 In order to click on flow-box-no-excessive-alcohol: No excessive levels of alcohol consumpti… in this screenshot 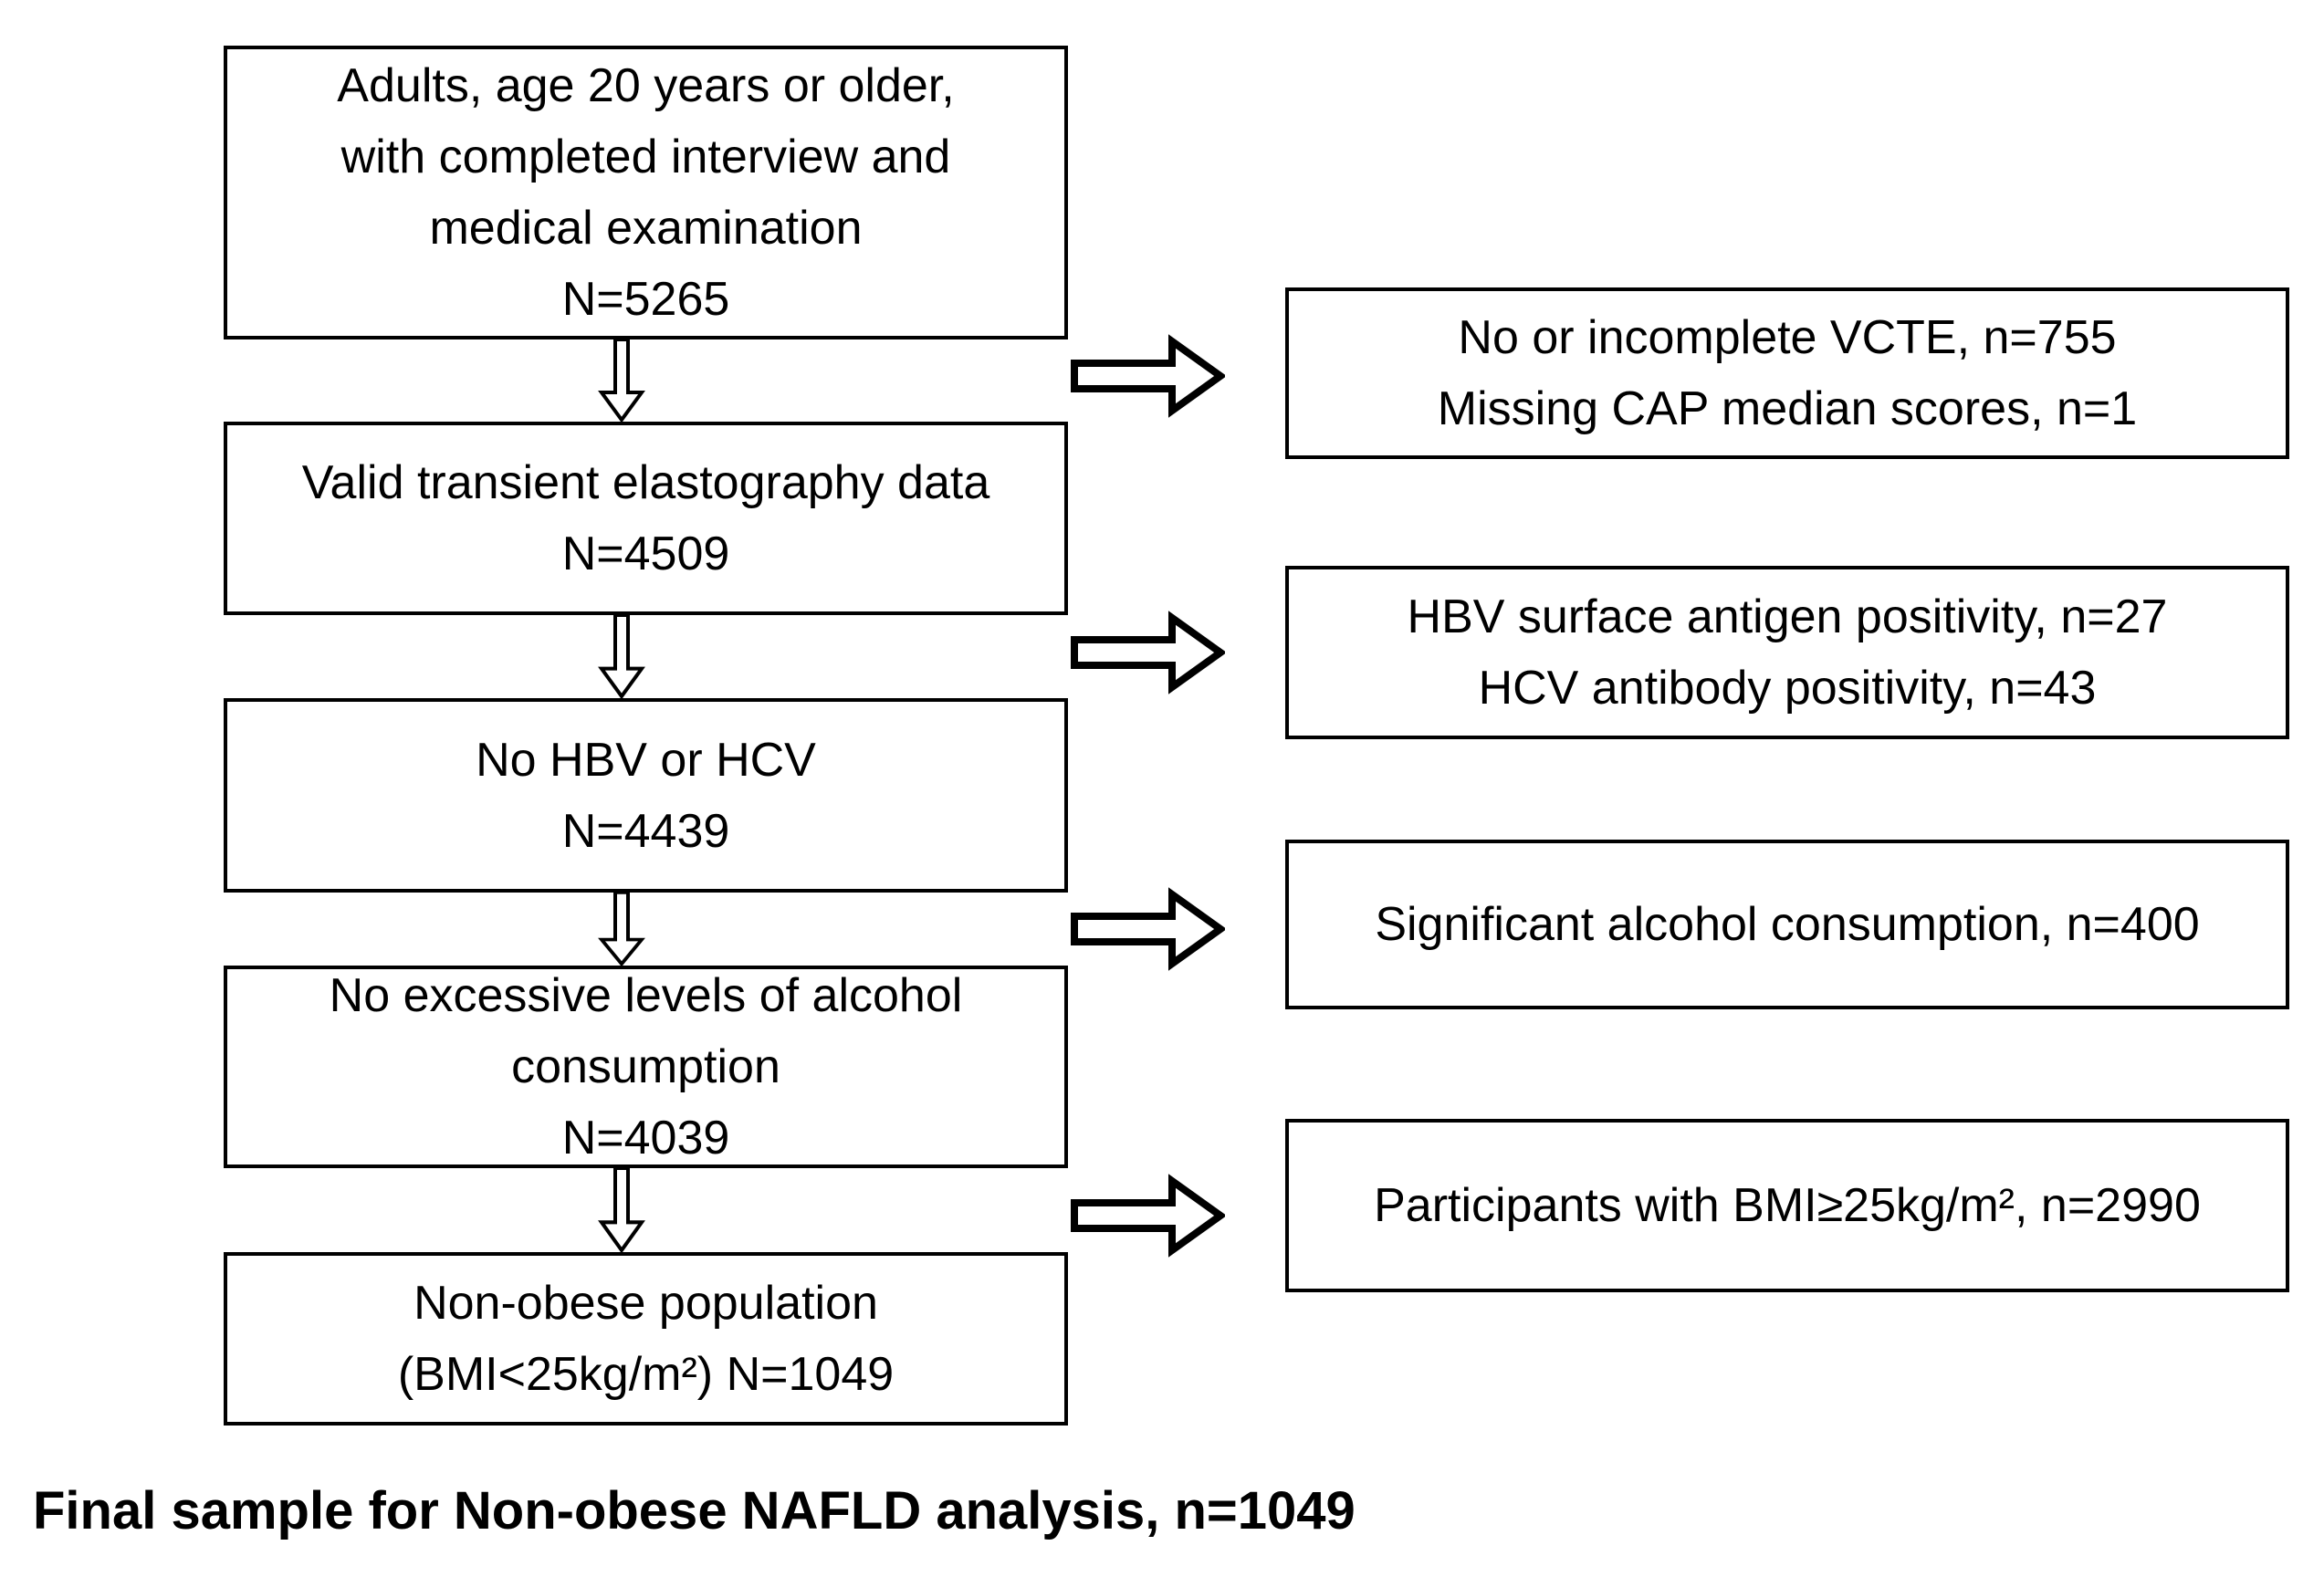, I will do `click(646, 1067)`.